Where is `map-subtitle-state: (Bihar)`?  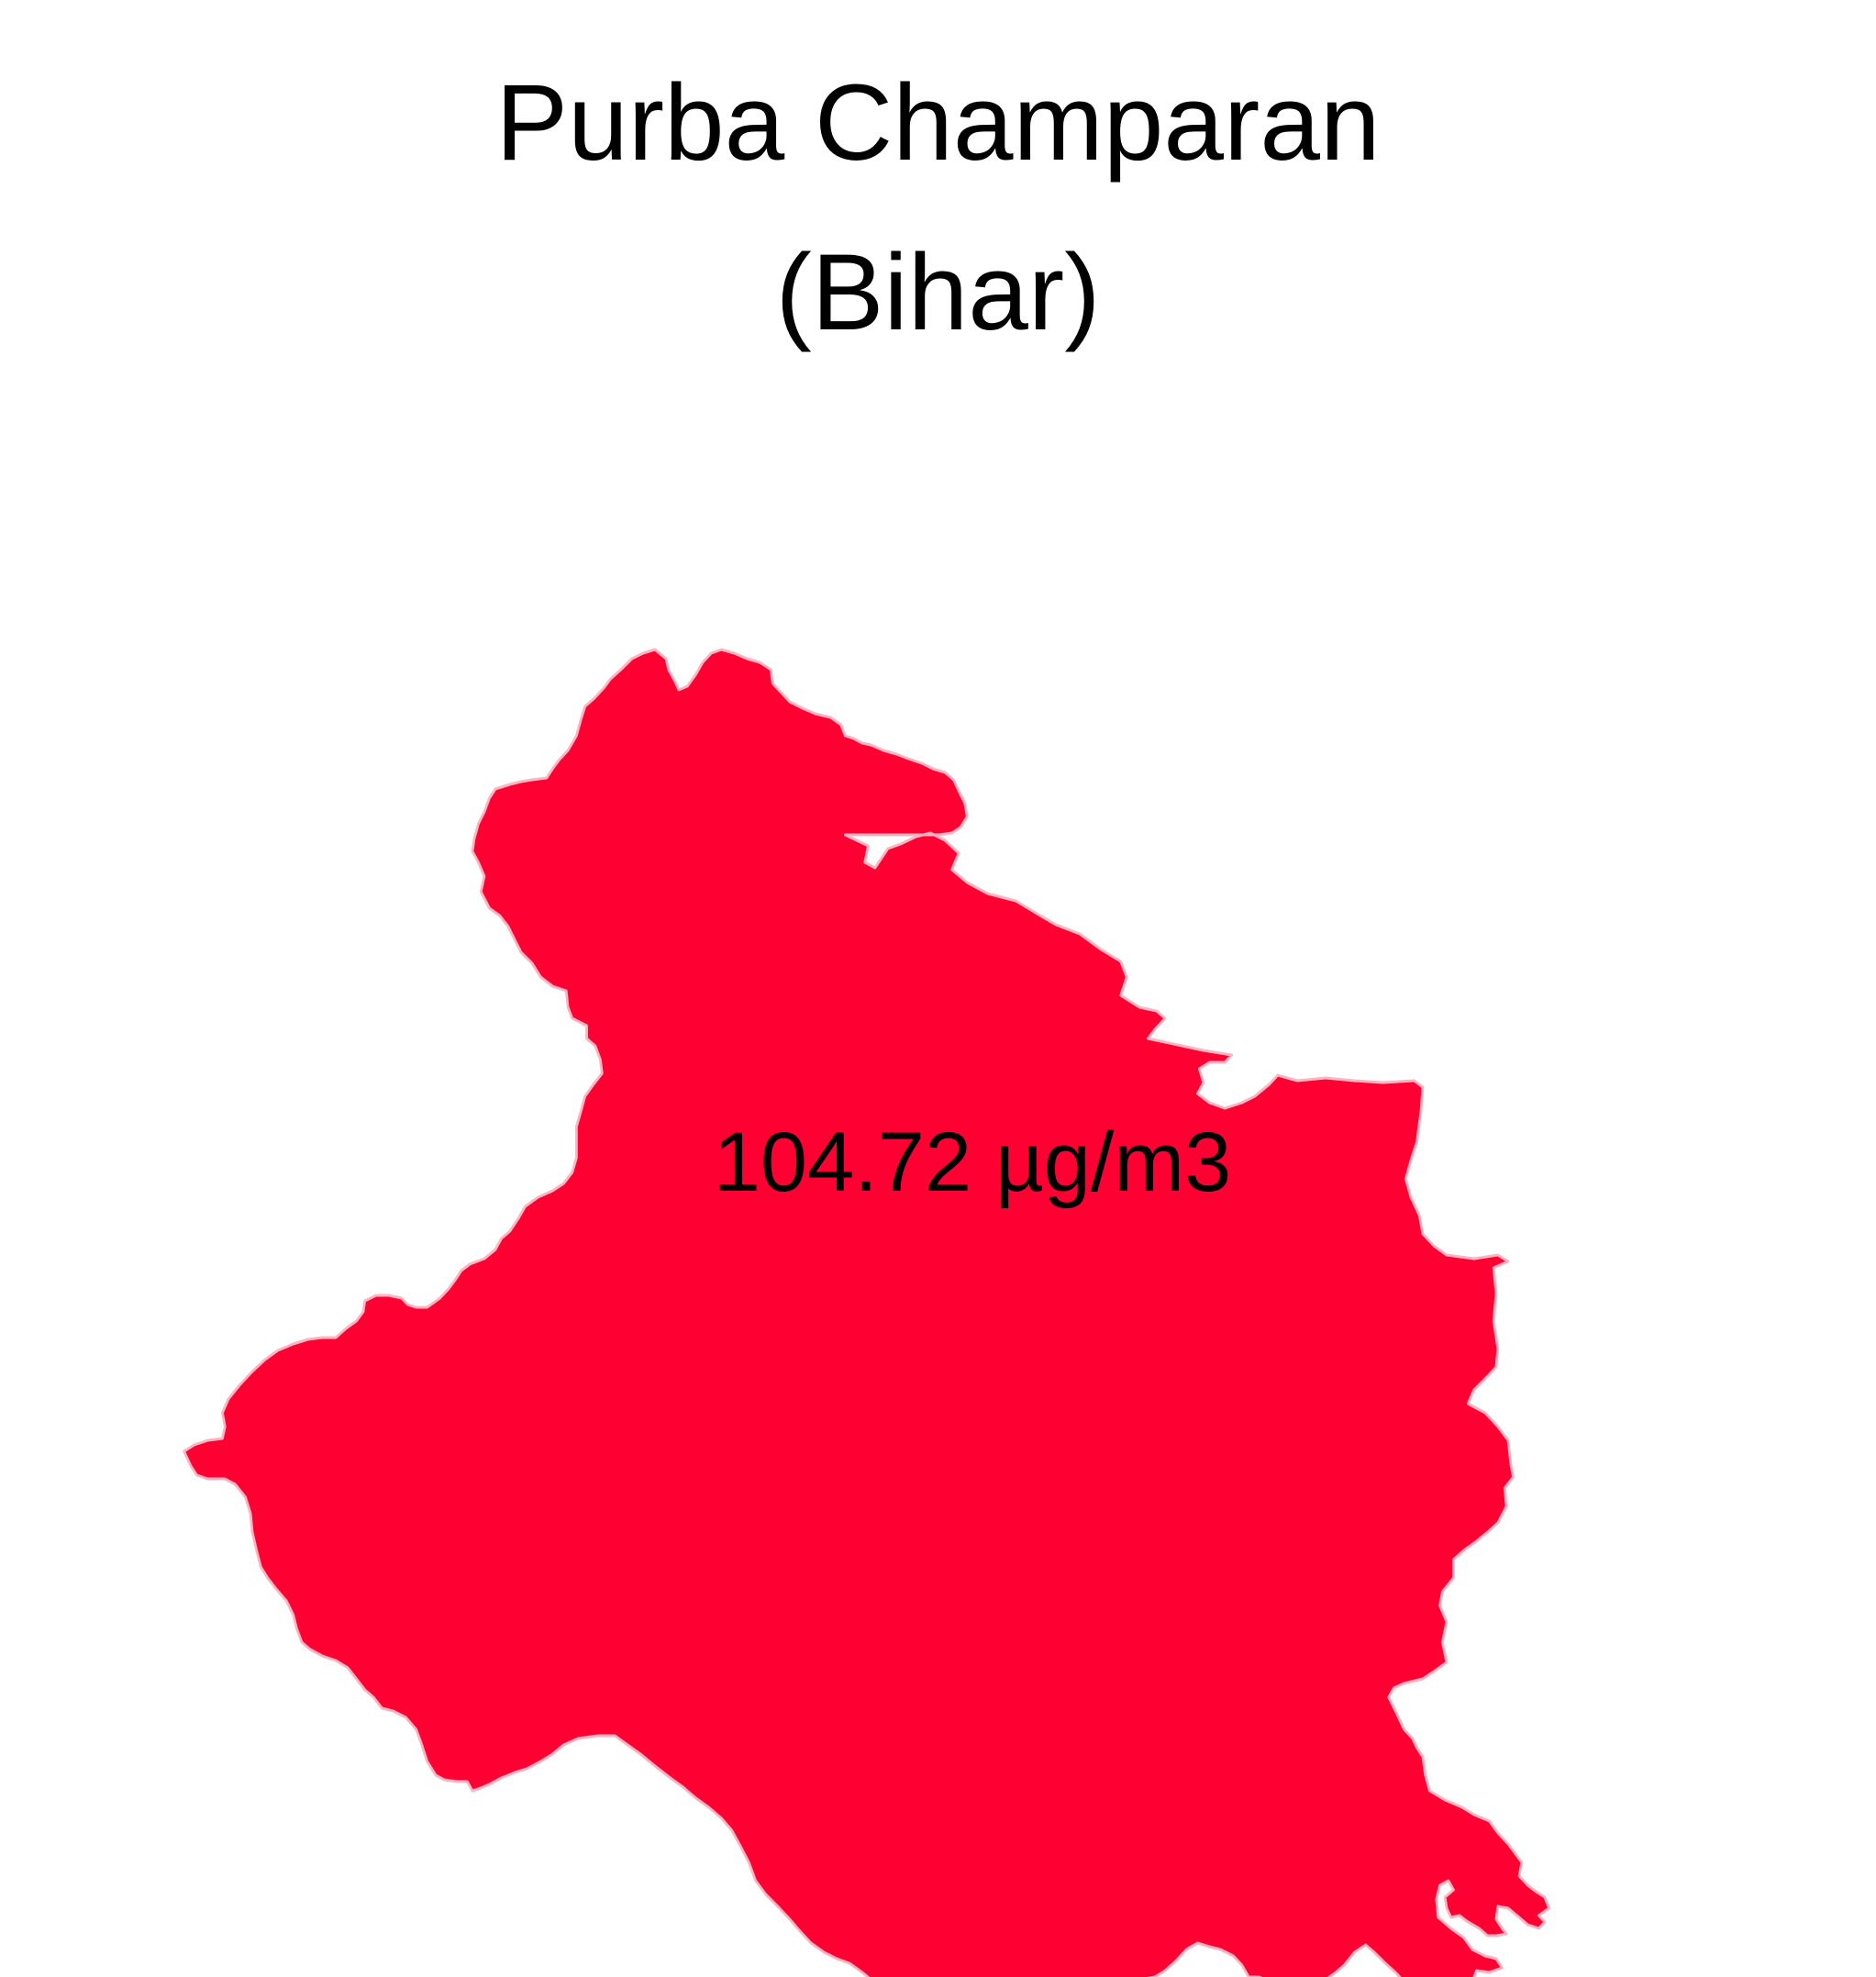 map-subtitle-state: (Bihar) is located at coordinates (938, 292).